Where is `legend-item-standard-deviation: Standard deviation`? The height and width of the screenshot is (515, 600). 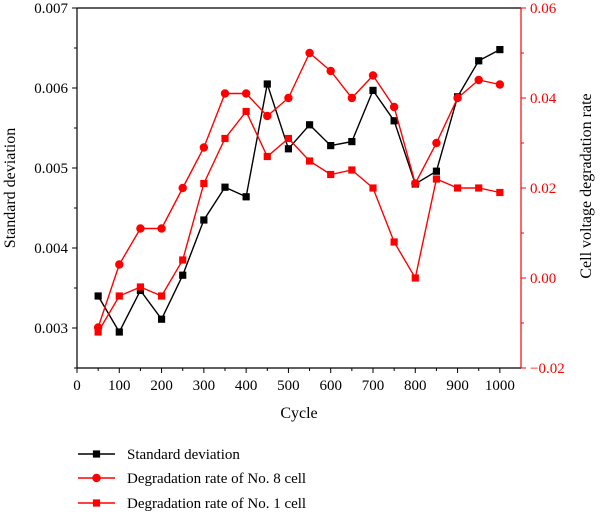
legend-item-standard-deviation: Standard deviation is located at coordinates (159, 455).